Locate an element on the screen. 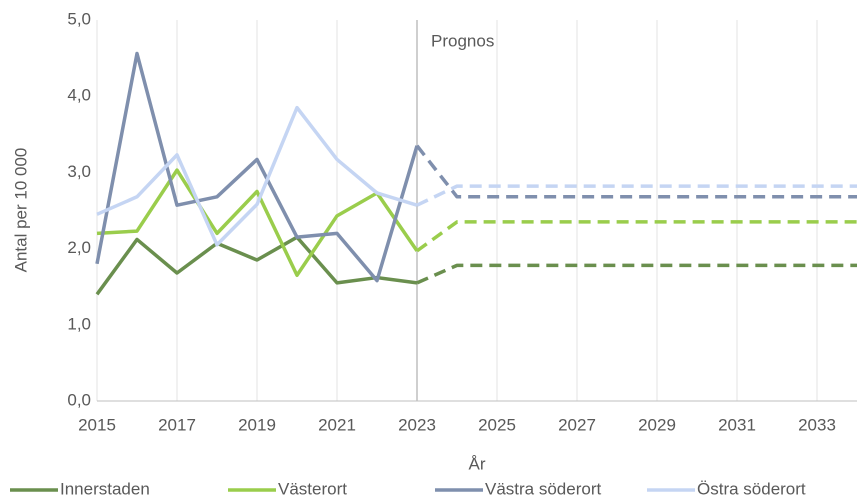  y-tick-label: 0,0 is located at coordinates (79, 399).